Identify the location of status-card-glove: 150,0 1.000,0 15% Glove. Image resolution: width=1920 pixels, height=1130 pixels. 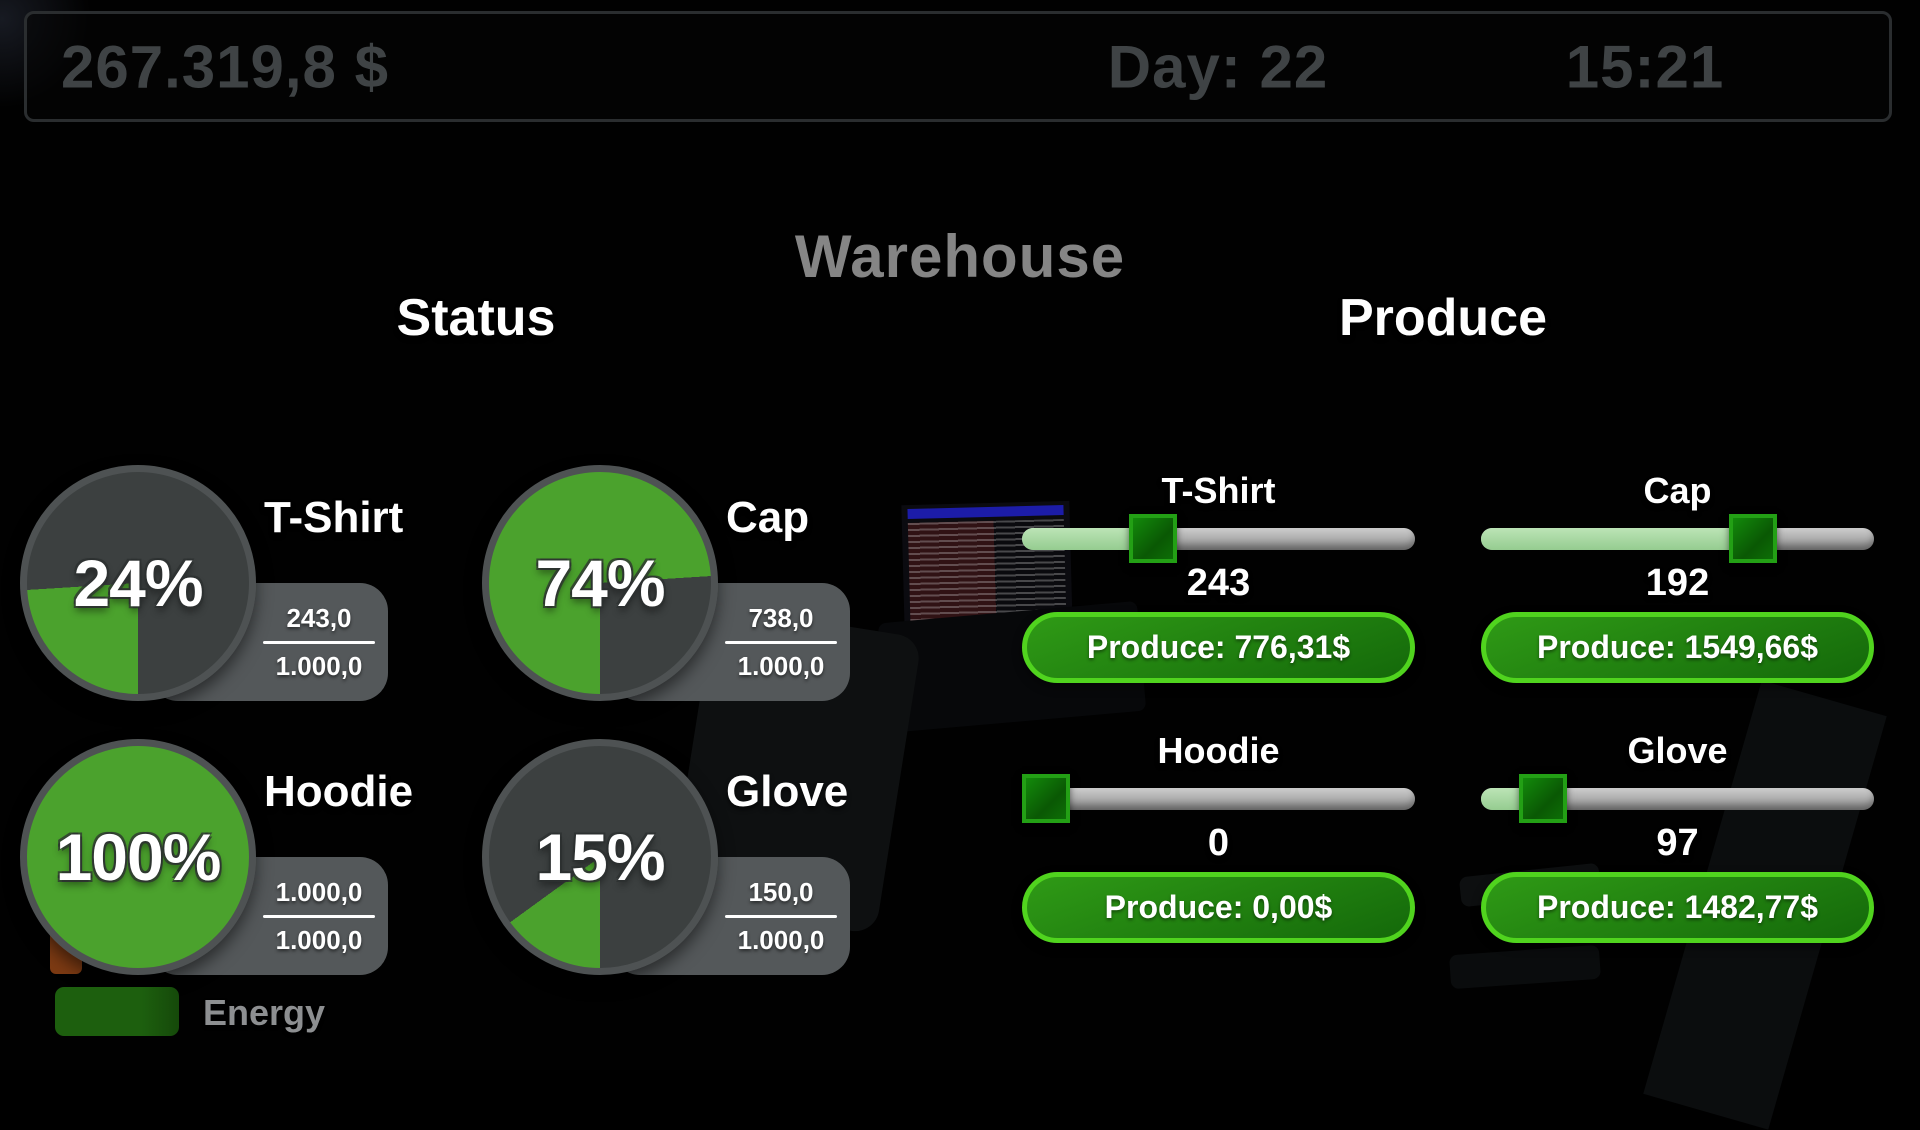
(717, 865).